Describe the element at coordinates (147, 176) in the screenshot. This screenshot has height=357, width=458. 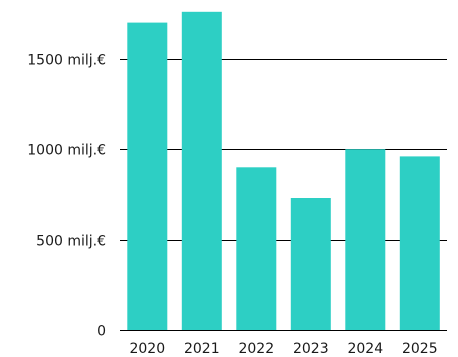
I see `bar-2020` at that location.